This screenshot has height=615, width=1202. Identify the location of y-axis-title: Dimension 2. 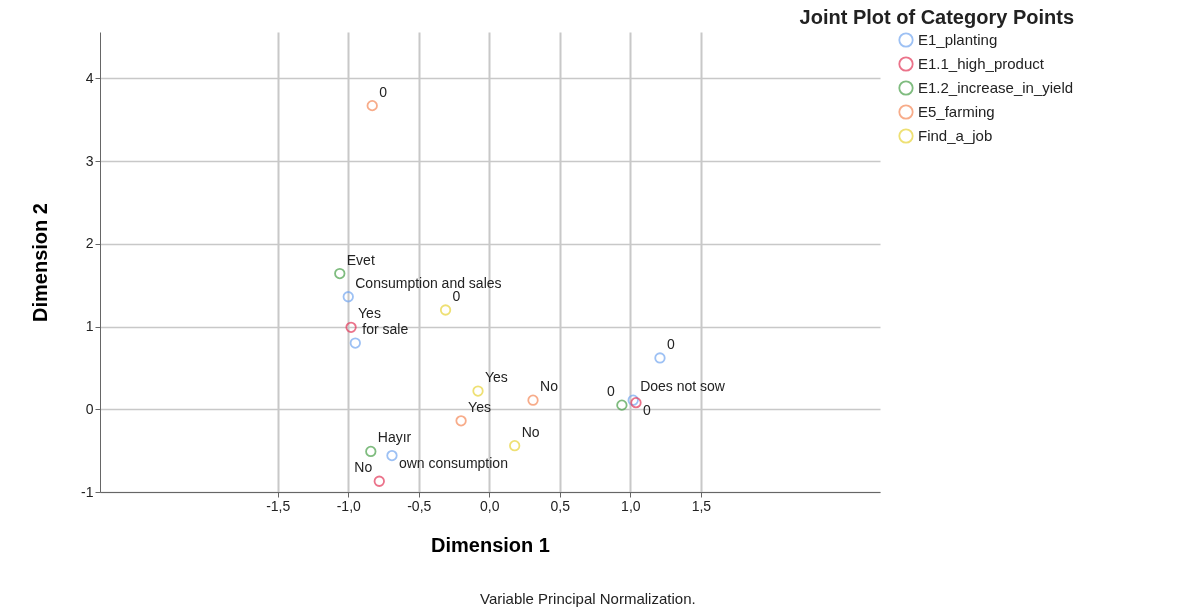
(40, 262).